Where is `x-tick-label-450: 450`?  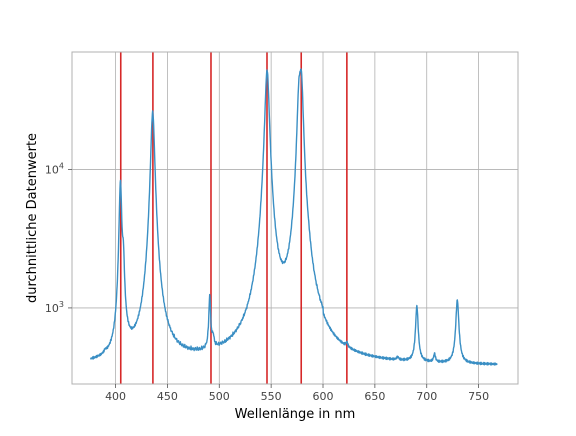 x-tick-label-450: 450 is located at coordinates (167, 396).